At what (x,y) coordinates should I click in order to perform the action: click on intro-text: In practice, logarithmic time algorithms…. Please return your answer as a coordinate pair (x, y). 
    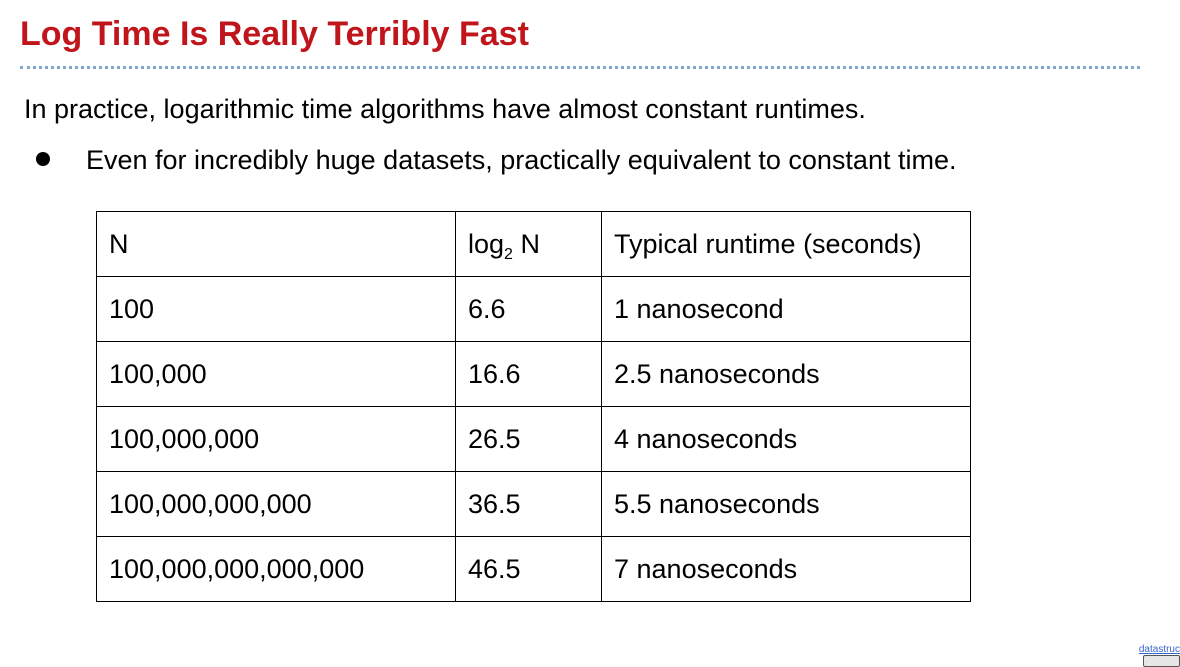
    Looking at the image, I should click on (445, 109).